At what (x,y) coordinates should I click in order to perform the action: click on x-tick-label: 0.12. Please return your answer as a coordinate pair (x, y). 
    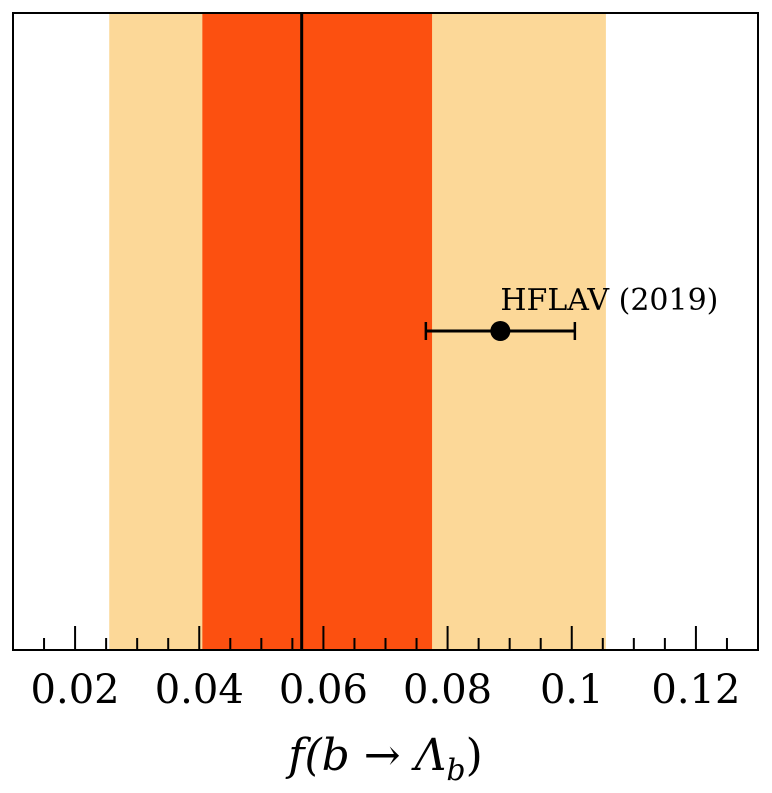
    Looking at the image, I should click on (695, 690).